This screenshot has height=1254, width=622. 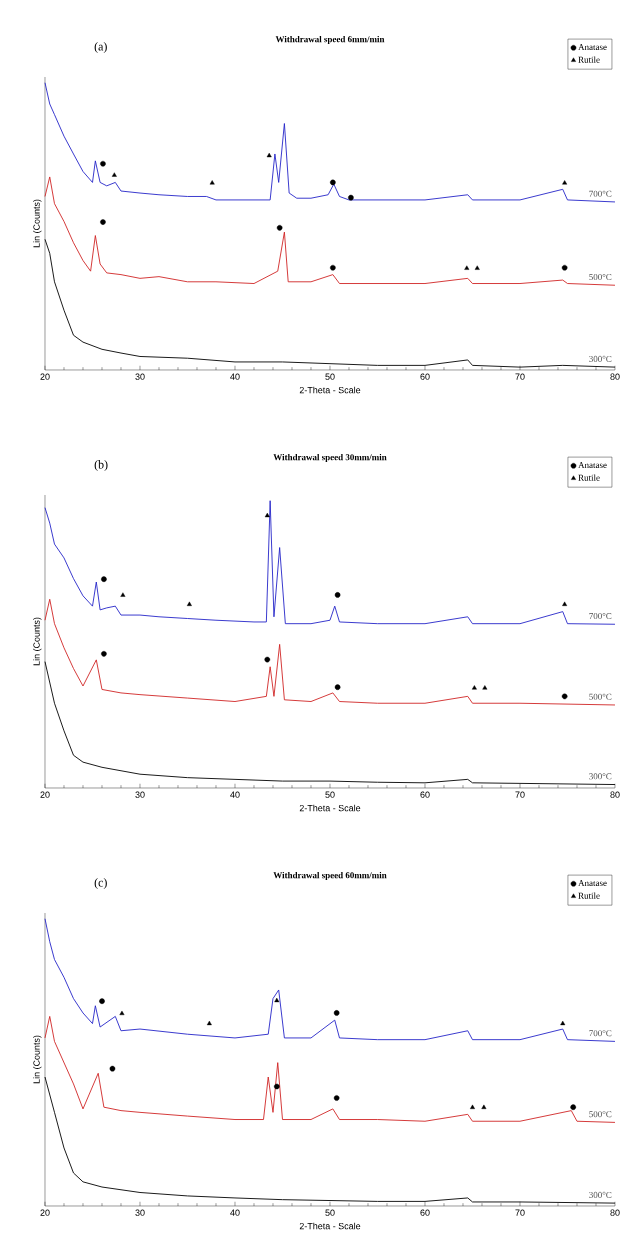 I want to click on chart-title: Withdrawal speed 30mm/min, so click(x=330, y=458).